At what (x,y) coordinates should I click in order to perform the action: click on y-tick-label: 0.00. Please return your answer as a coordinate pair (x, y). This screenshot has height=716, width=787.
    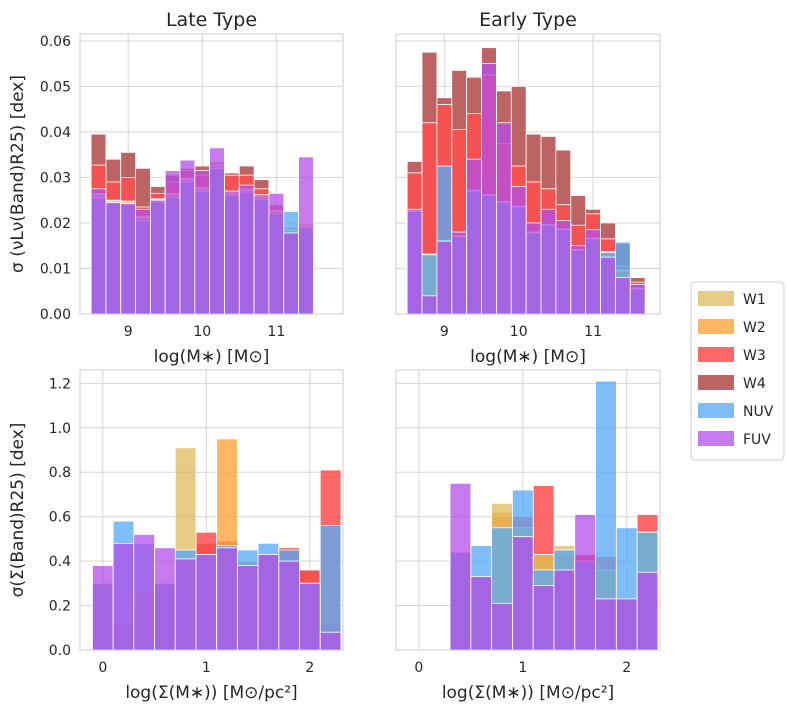
    Looking at the image, I should click on (55, 315).